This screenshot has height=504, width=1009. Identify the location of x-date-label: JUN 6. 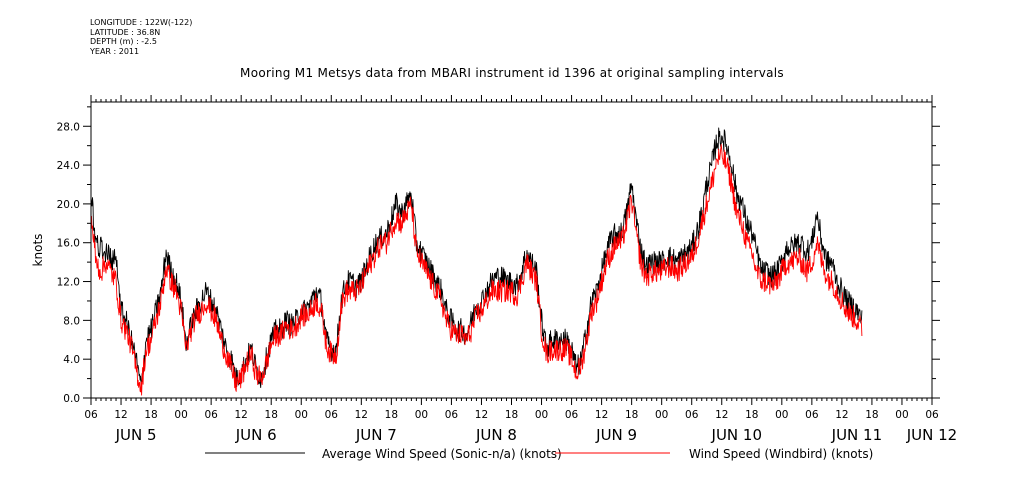
(256, 435).